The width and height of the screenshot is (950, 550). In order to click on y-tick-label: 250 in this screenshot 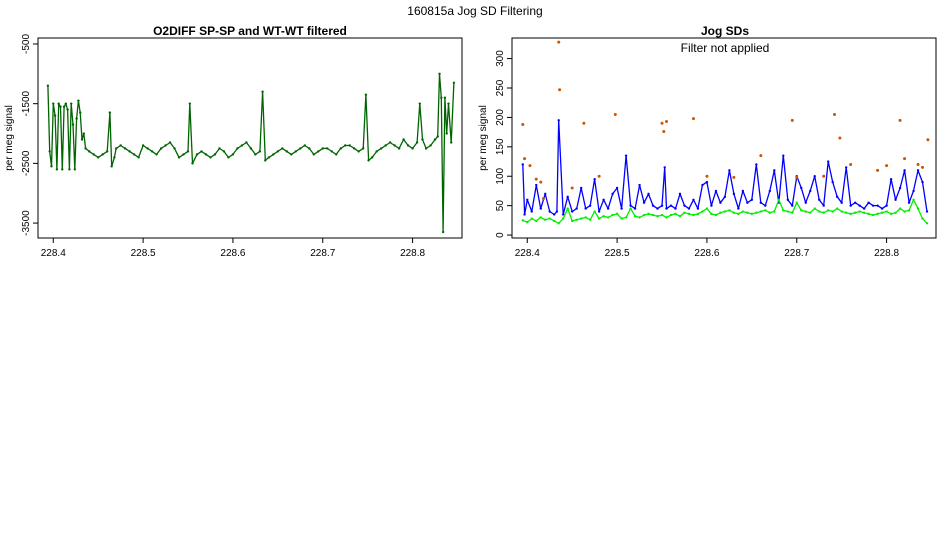, I will do `click(500, 87)`.